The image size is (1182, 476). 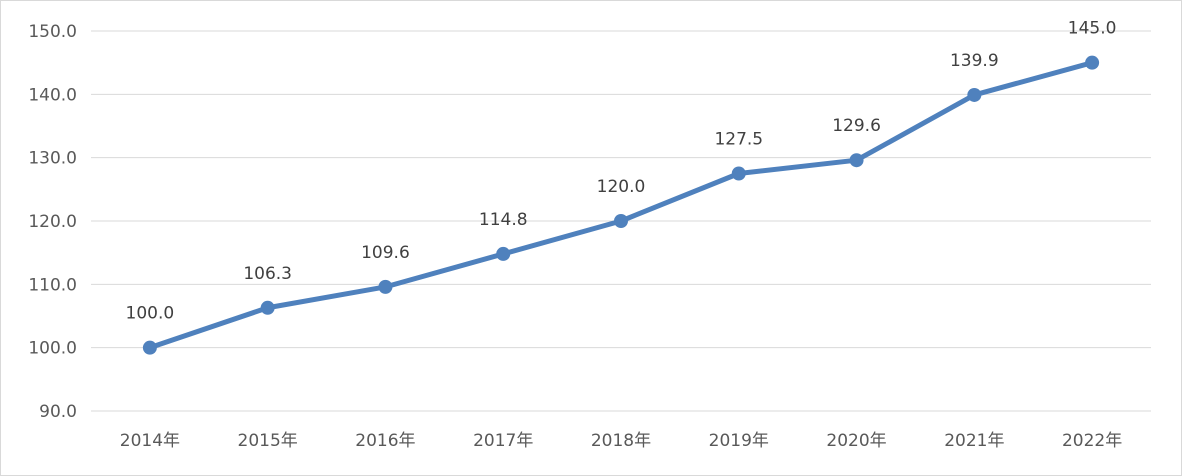 What do you see at coordinates (739, 441) in the screenshot?
I see `x-tick-label: 2019年` at bounding box center [739, 441].